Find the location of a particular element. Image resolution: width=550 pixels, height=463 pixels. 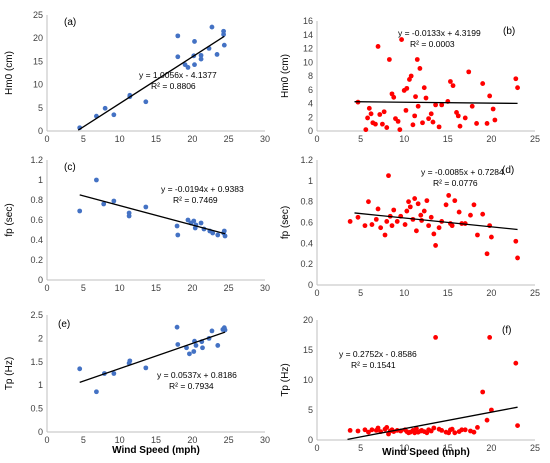

r-squared-f: R² = 0.1541 is located at coordinates (373, 365).